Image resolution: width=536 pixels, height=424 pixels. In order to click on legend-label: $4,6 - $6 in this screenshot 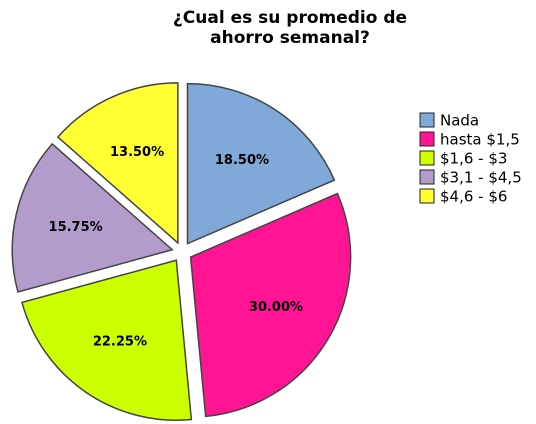, I will do `click(473, 197)`.